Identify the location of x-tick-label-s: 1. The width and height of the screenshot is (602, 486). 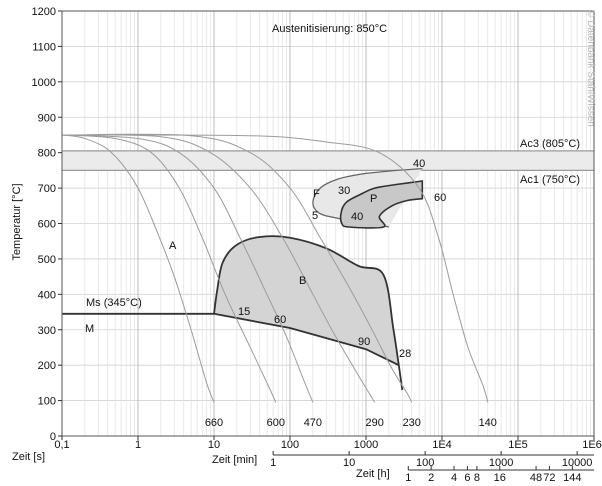
(138, 445).